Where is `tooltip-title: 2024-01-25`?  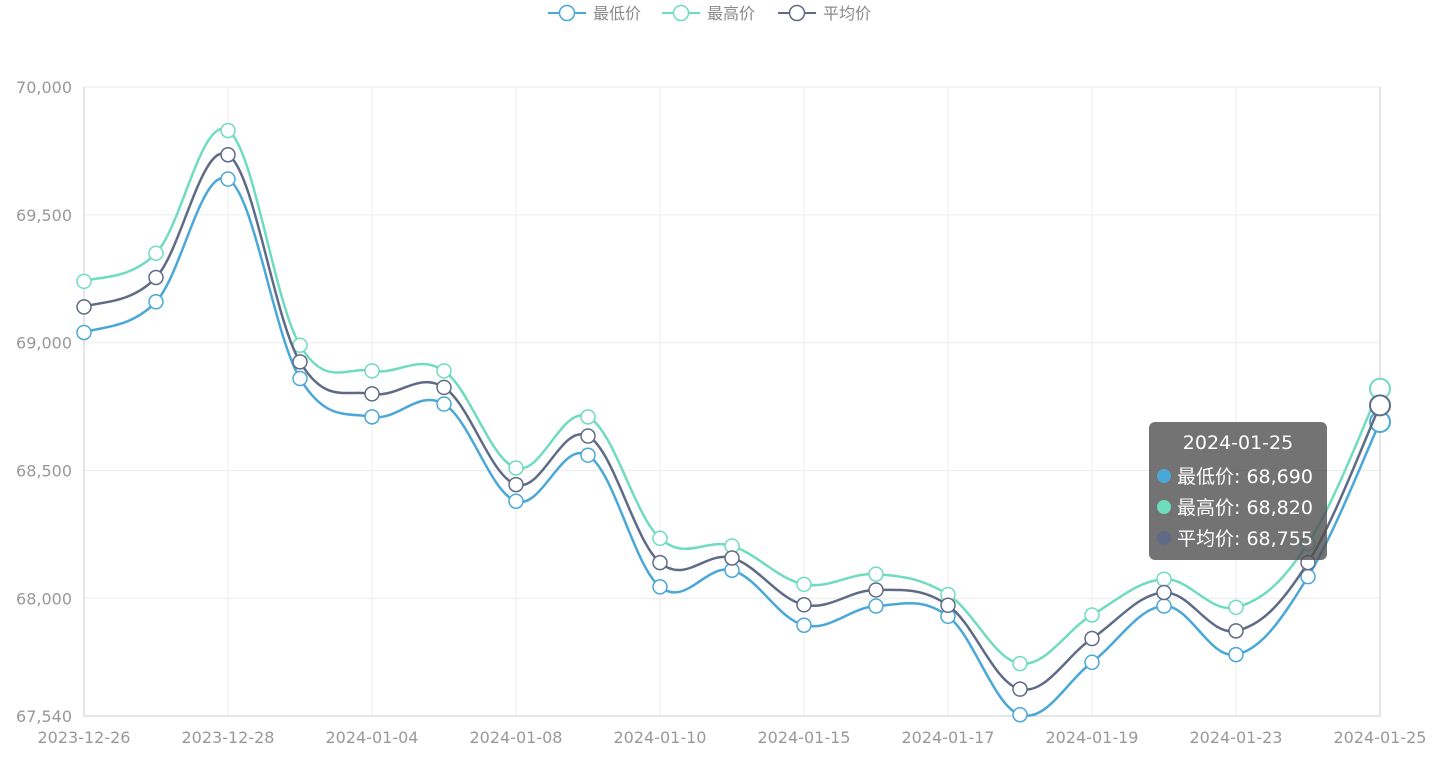
tooltip-title: 2024-01-25 is located at coordinates (1238, 443).